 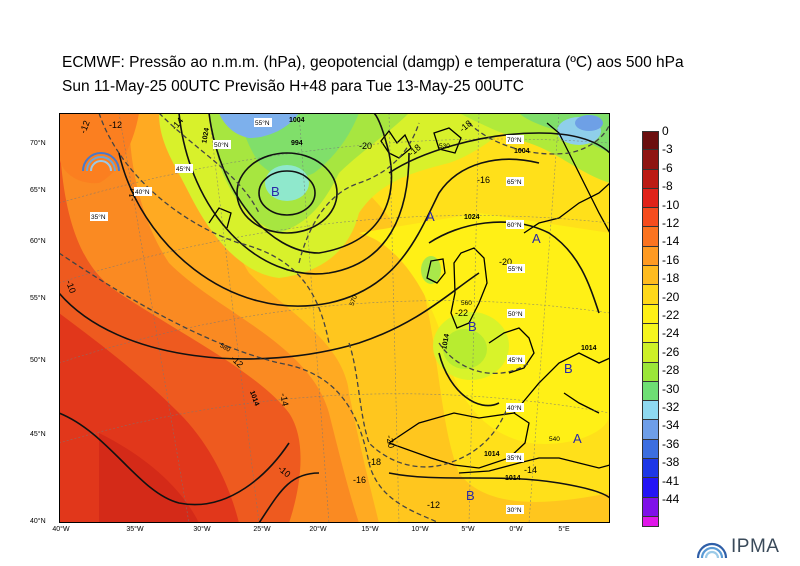 What do you see at coordinates (667, 186) in the screenshot?
I see `colorbar-tick-label: -8` at bounding box center [667, 186].